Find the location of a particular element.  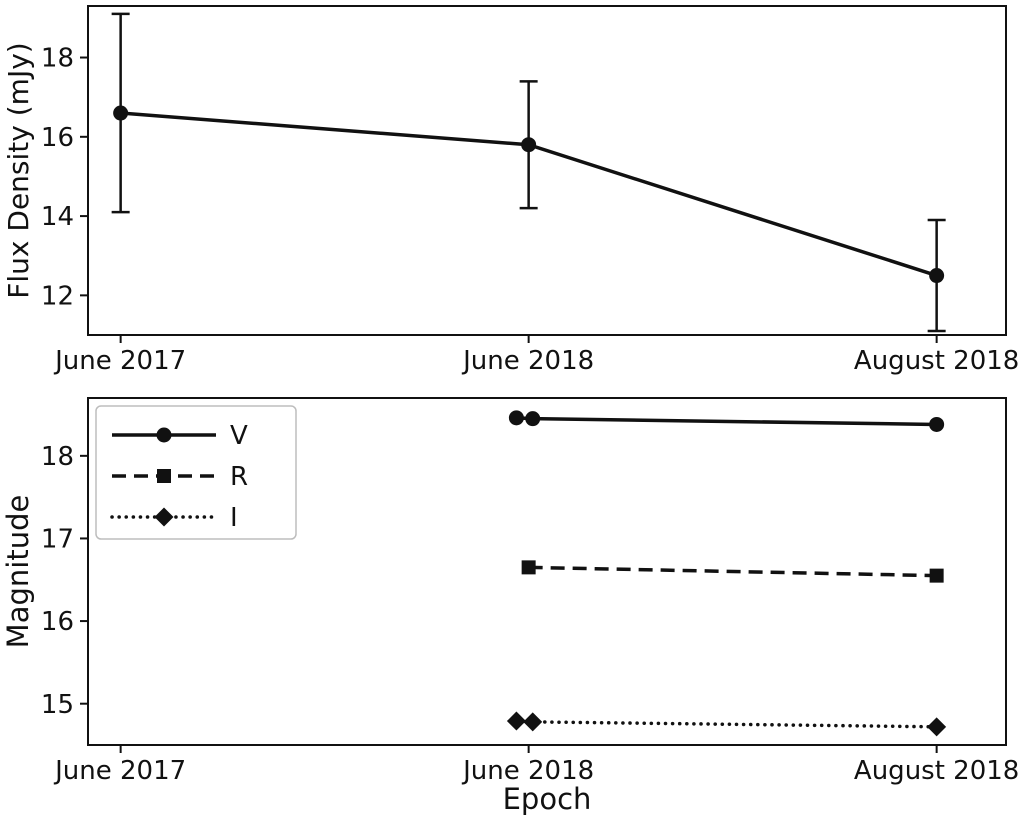

series-line-V is located at coordinates (726, 421).